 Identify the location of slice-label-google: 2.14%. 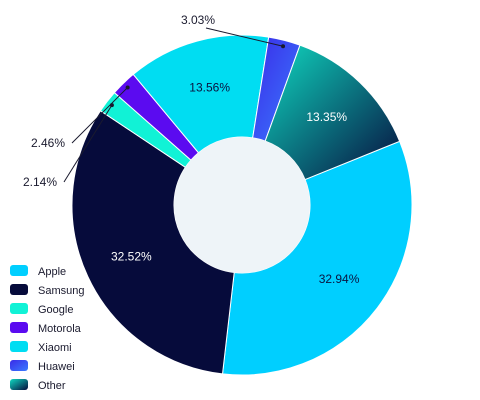
(40, 182).